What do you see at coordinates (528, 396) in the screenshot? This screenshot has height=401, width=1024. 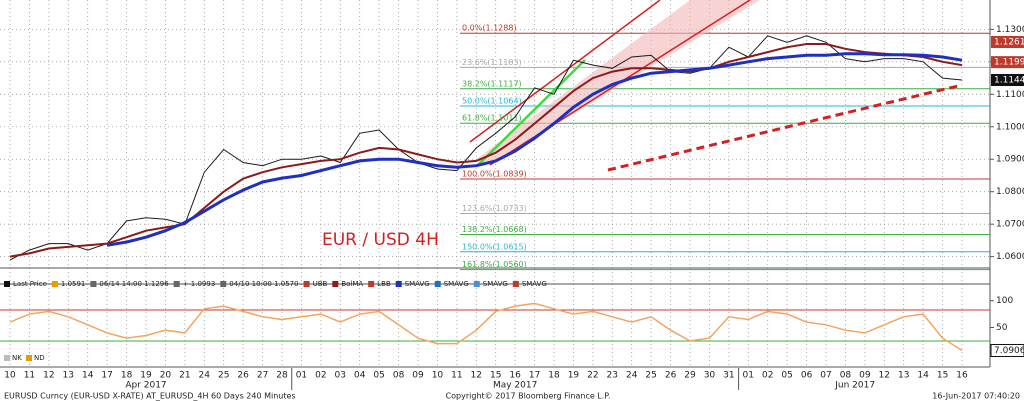 I see `footer-center: Copyright© 2017 Bloomberg Finance L.P.` at bounding box center [528, 396].